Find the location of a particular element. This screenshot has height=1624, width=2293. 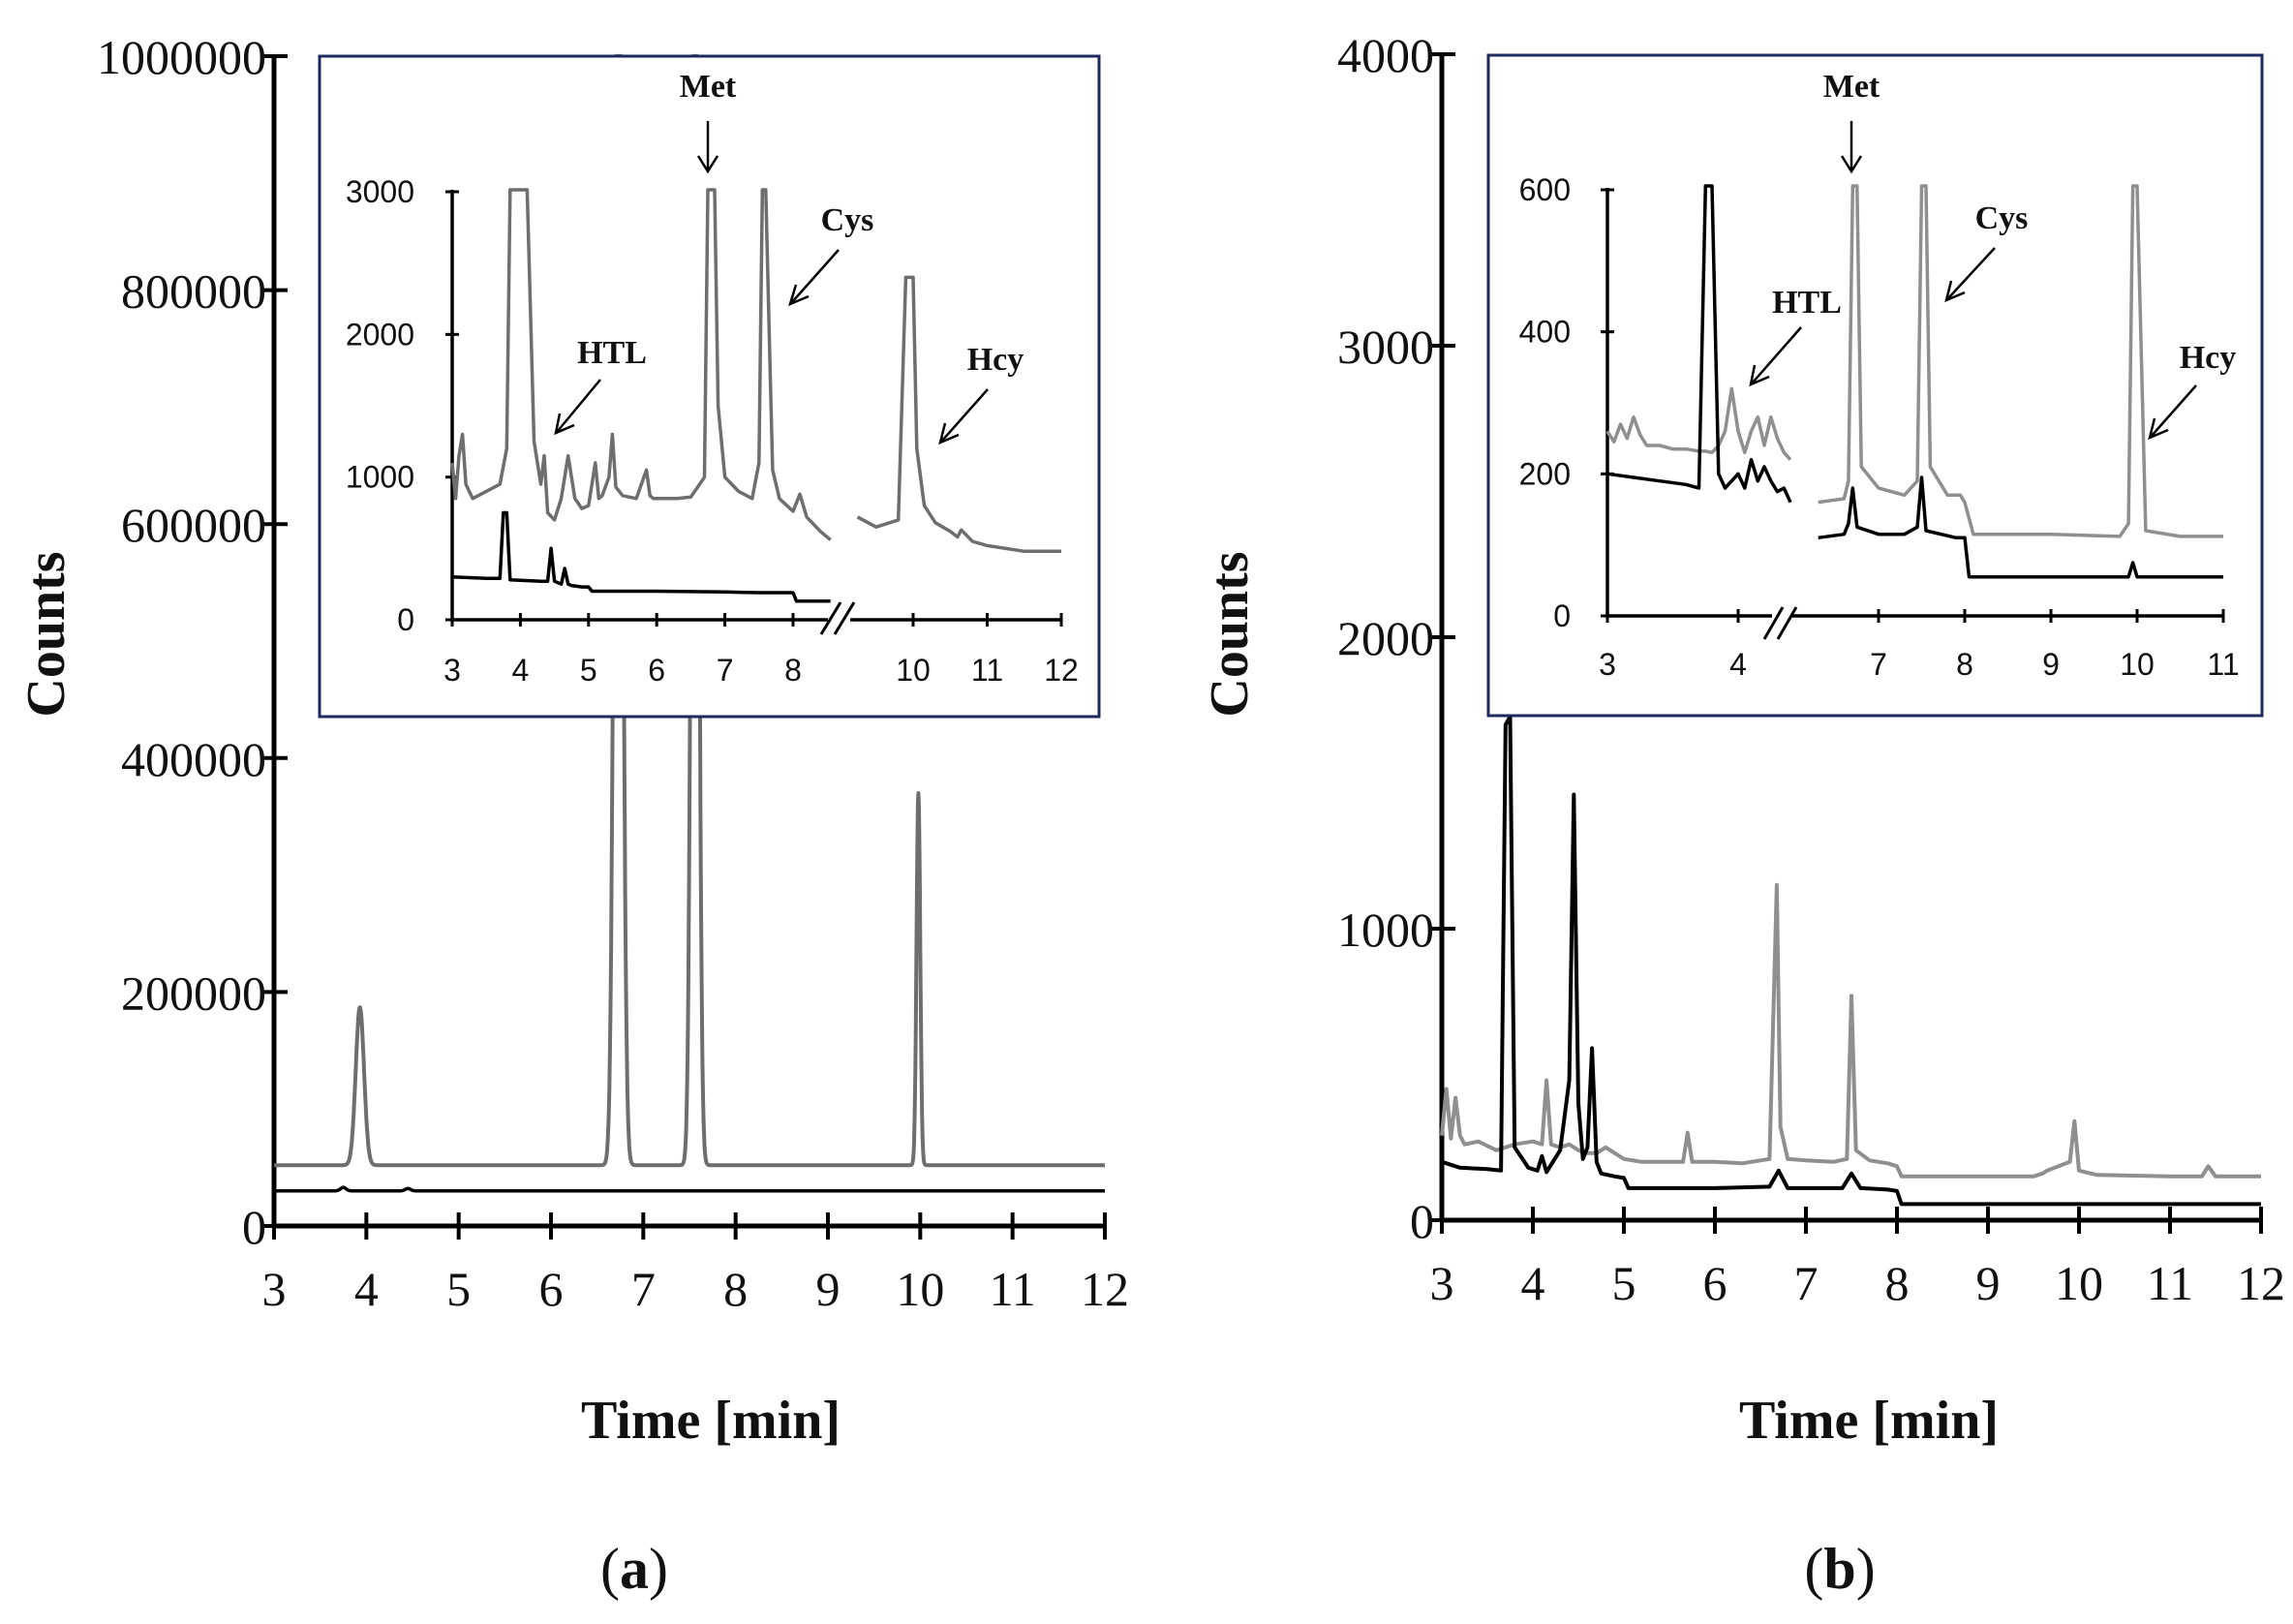

panel-b-inset-x-tick-label: 11 is located at coordinates (2223, 664).